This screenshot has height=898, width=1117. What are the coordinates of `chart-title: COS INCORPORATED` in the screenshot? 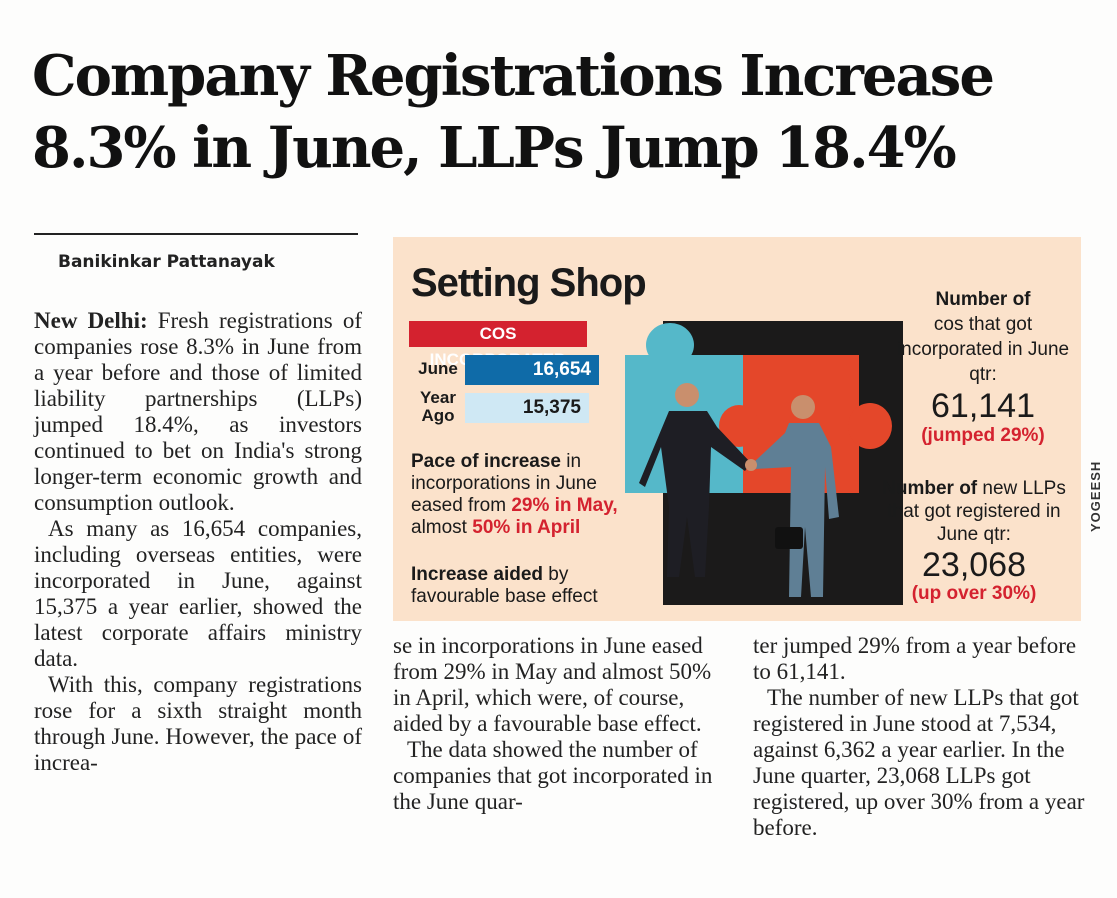 It's located at (498, 345).